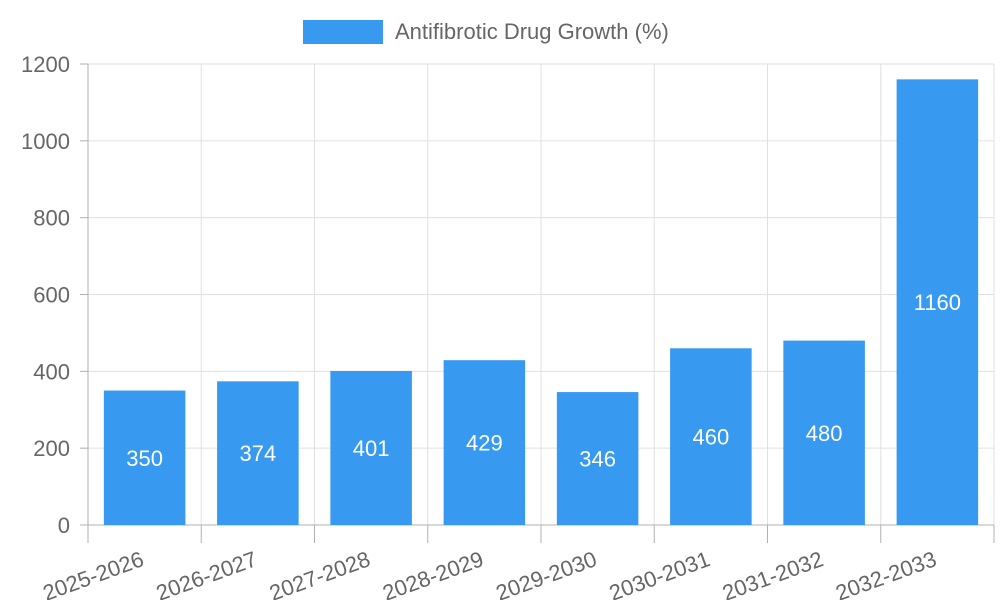 The height and width of the screenshot is (605, 1000). I want to click on x-tick-label: 2029-2030, so click(546, 573).